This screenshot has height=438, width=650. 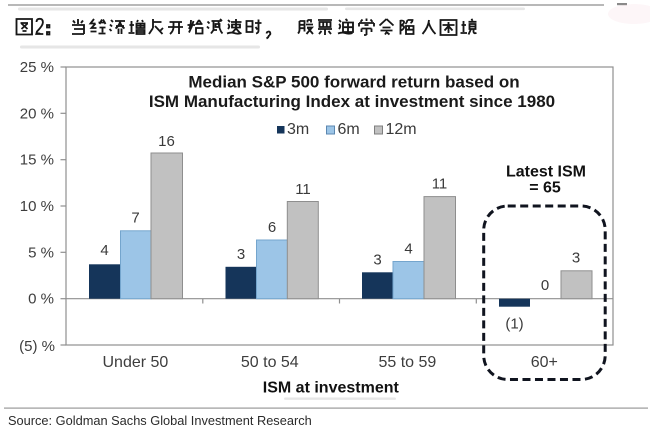 I want to click on svg-text: 10 %, so click(x=37, y=206).